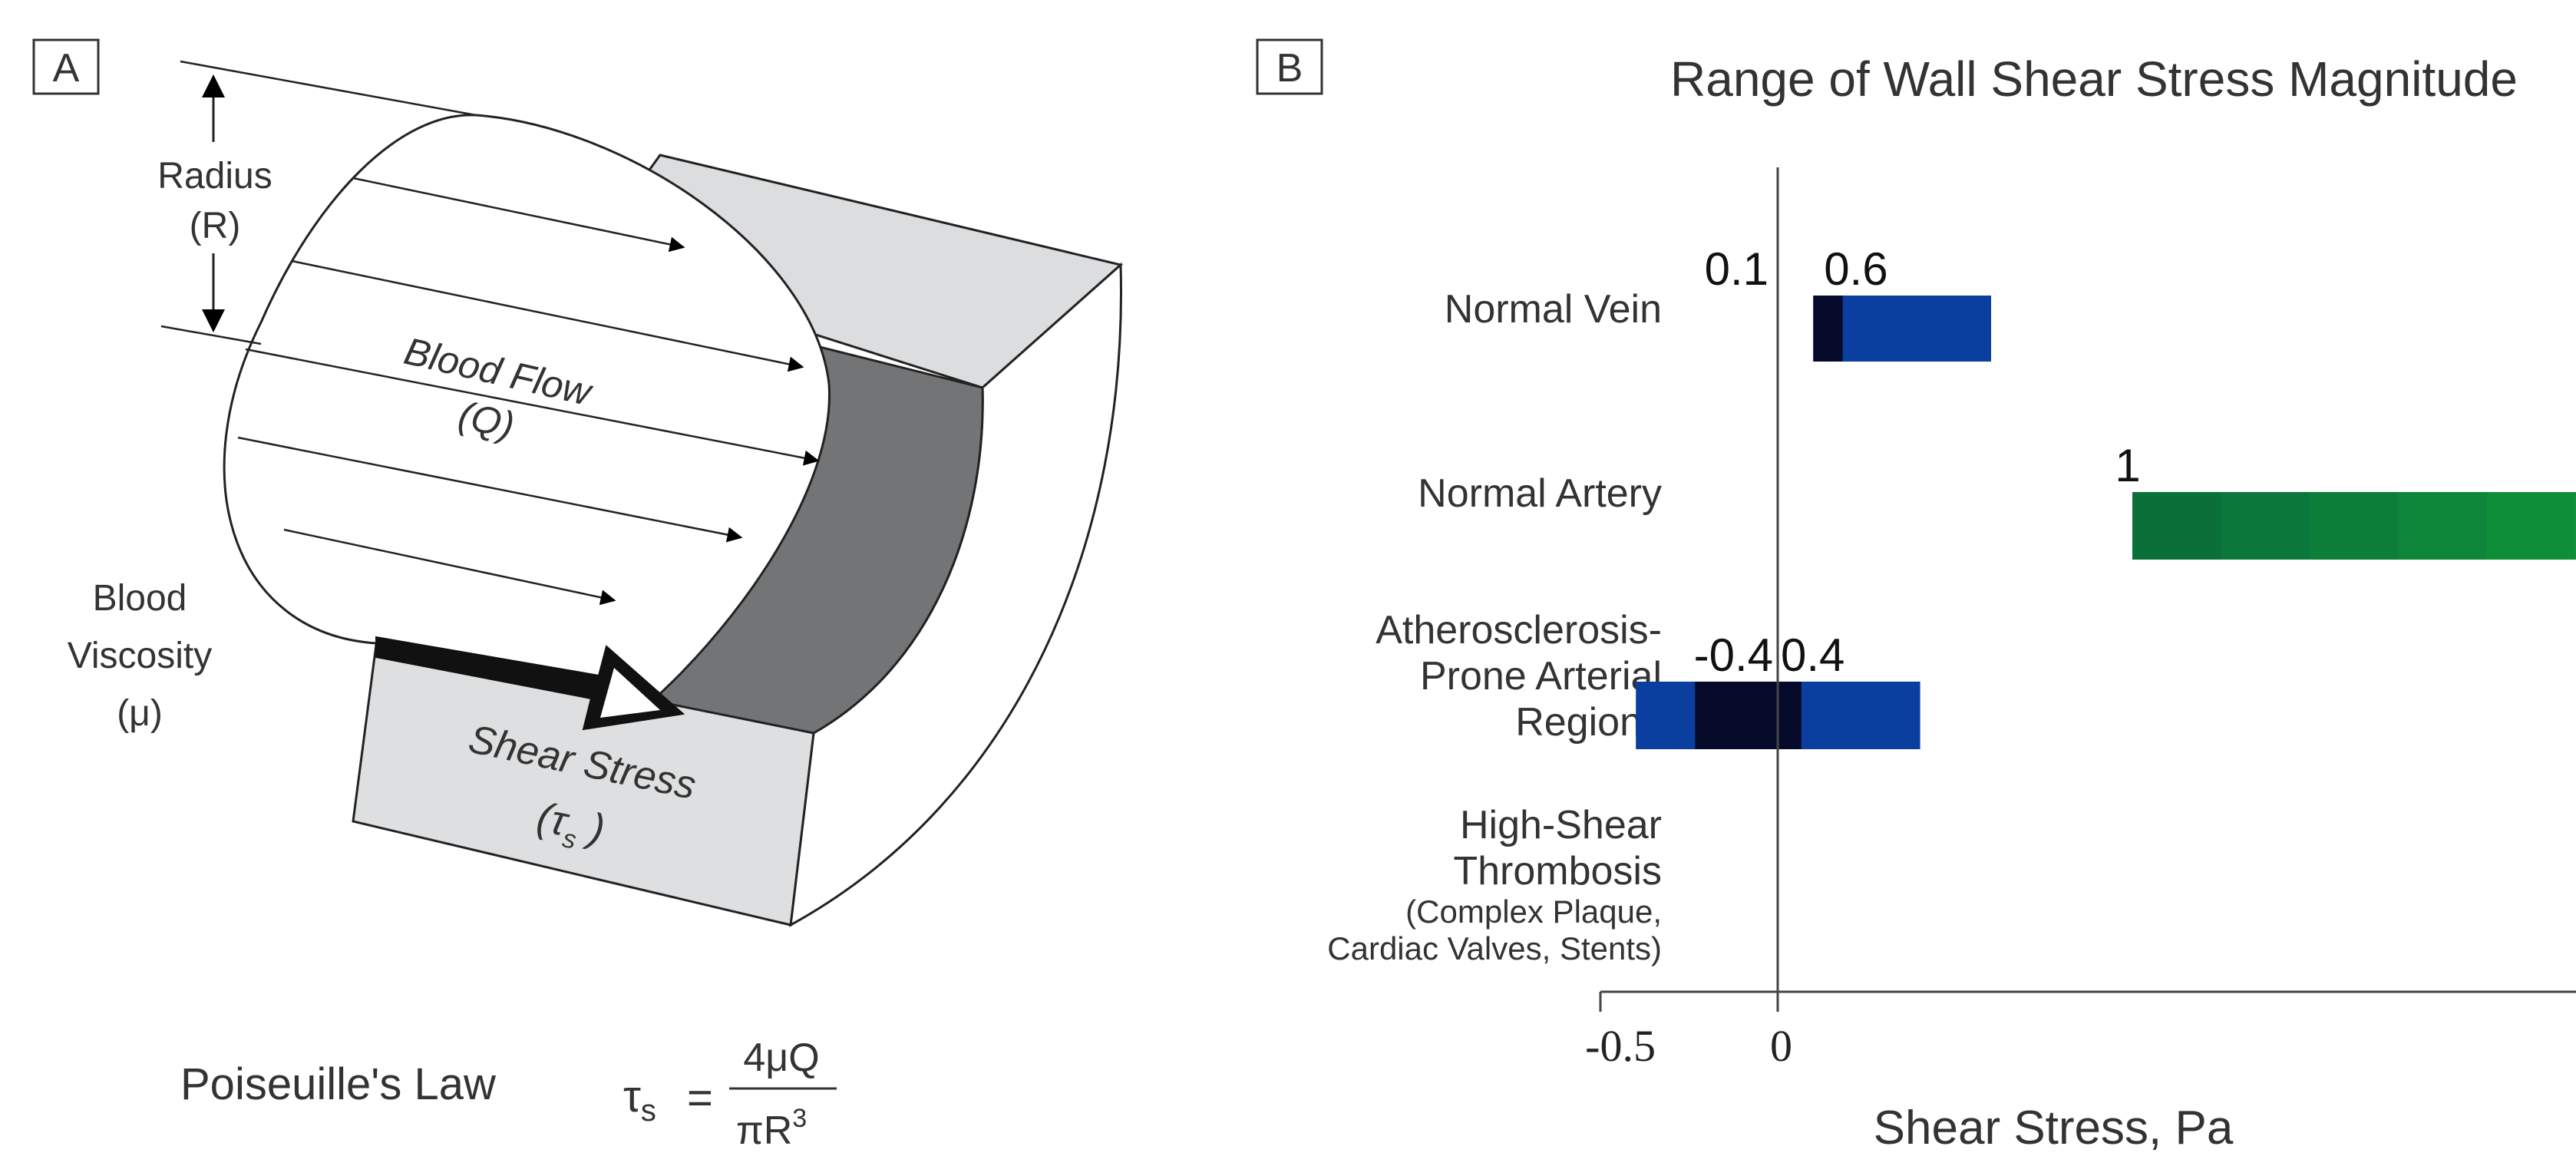 Image resolution: width=2576 pixels, height=1176 pixels. I want to click on range-max-label: 0.6, so click(1855, 269).